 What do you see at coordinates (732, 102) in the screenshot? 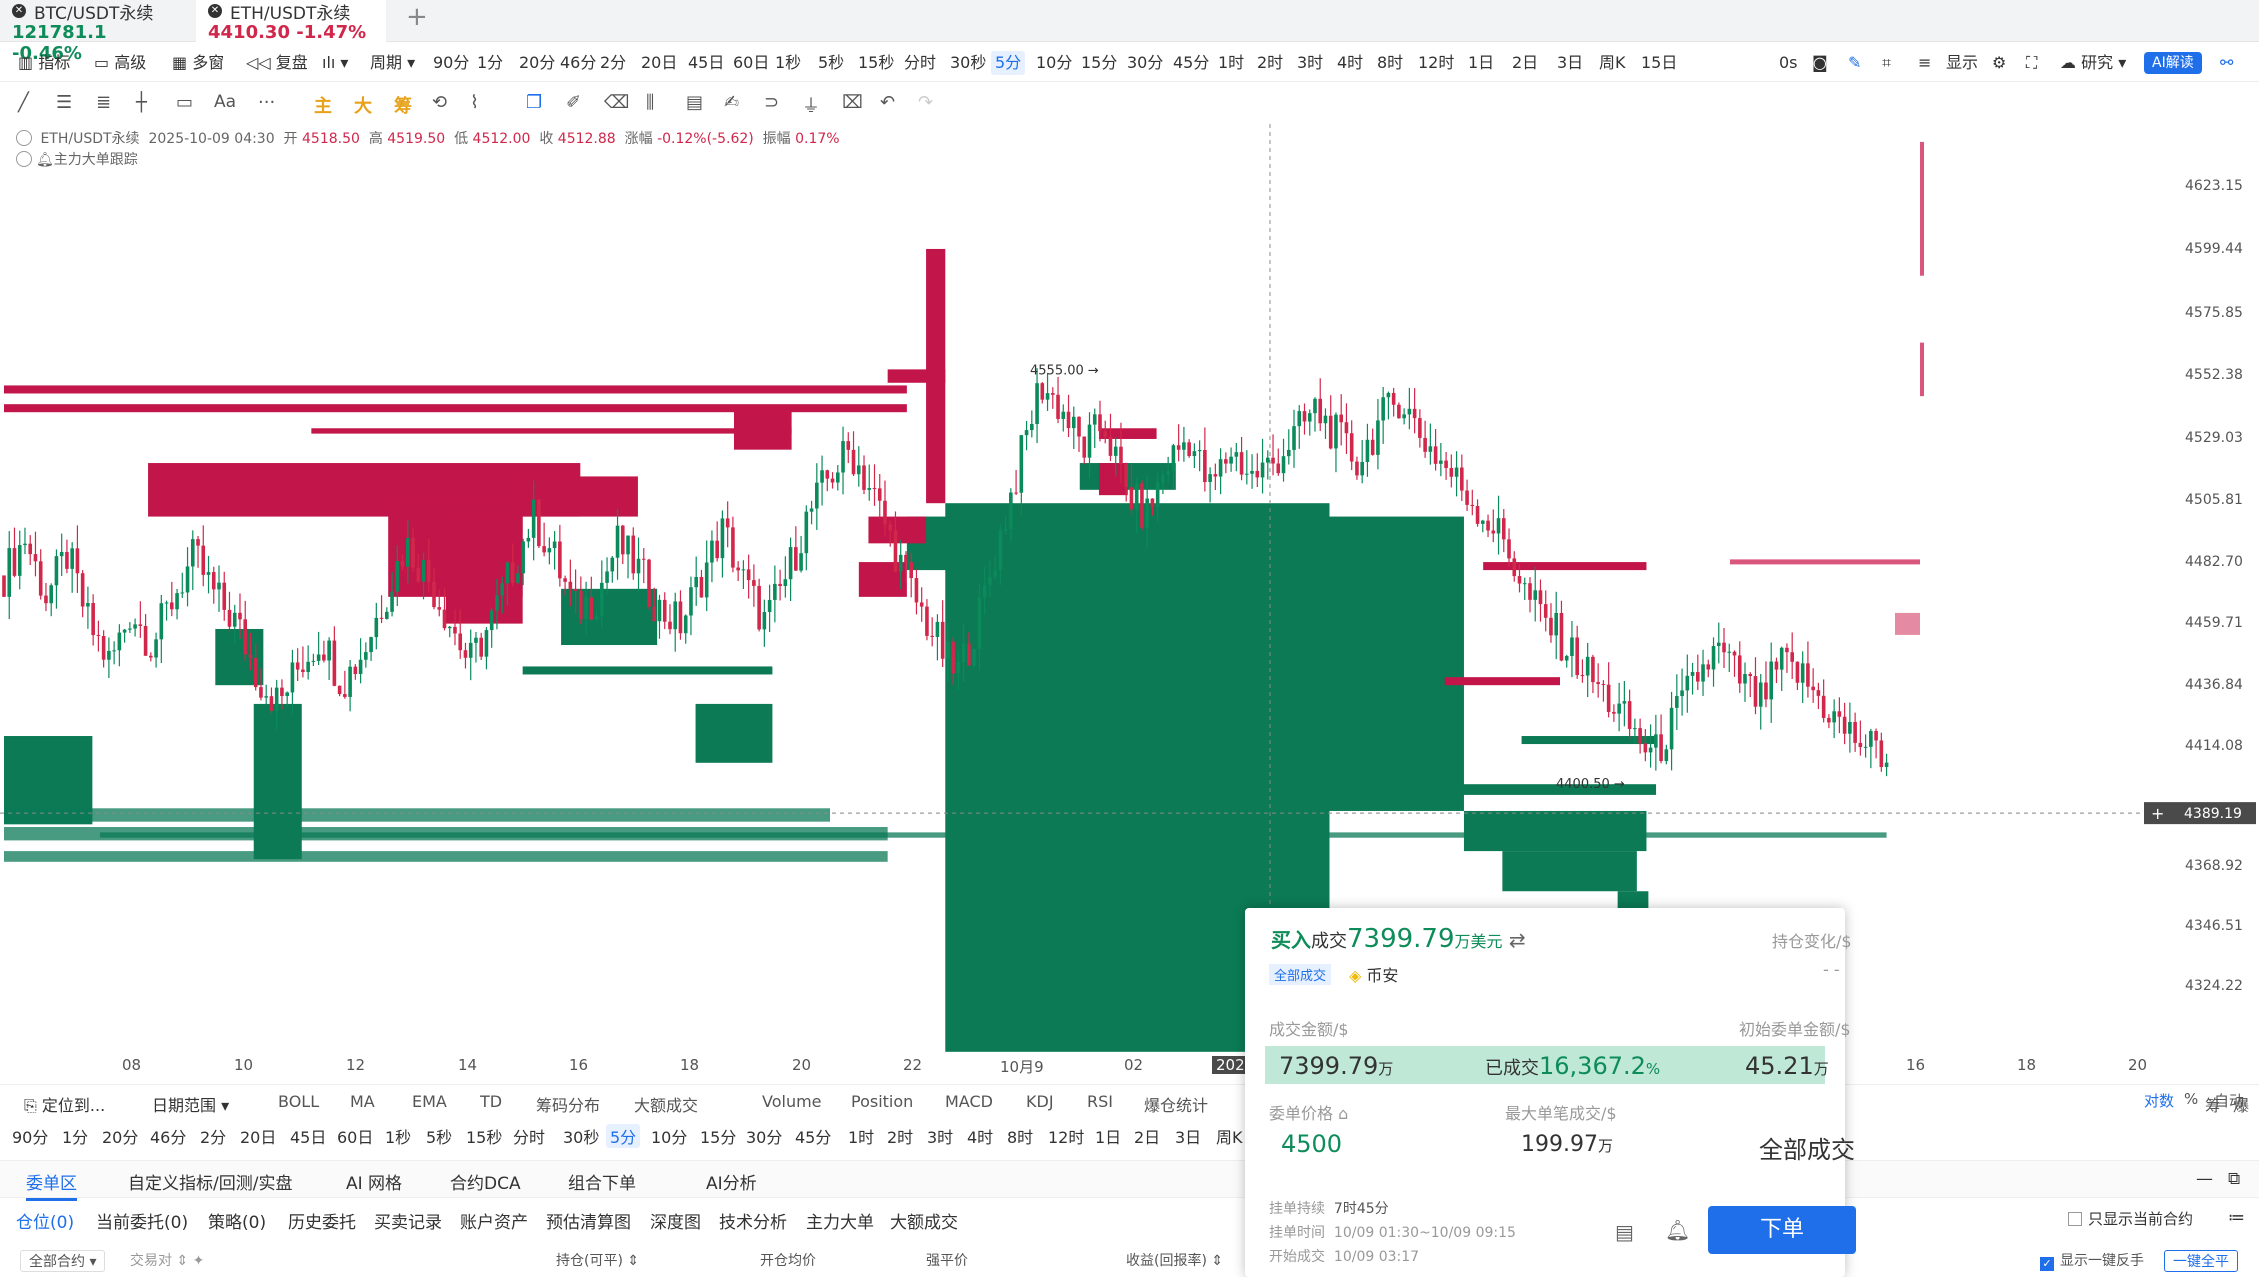
I see `note-icon: ✍` at bounding box center [732, 102].